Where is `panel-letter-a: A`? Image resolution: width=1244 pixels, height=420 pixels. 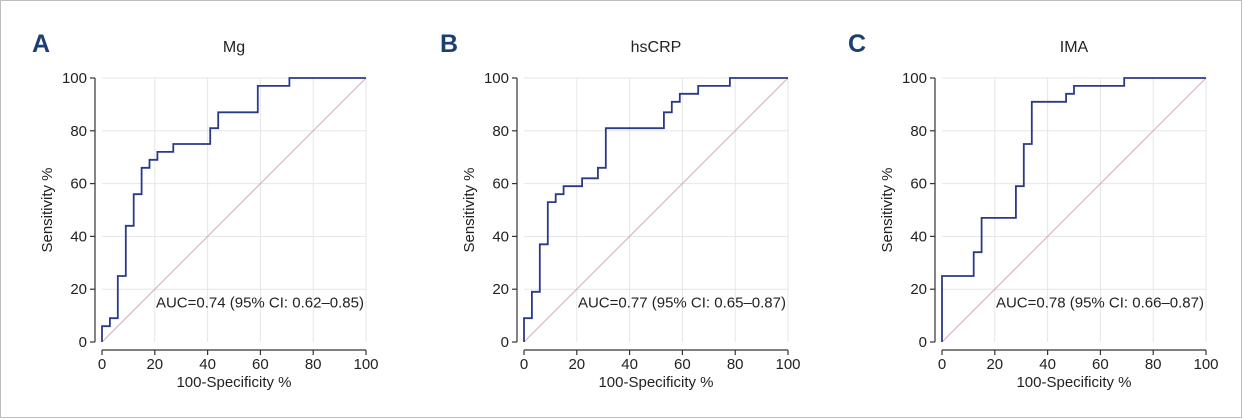
panel-letter-a: A is located at coordinates (41, 44).